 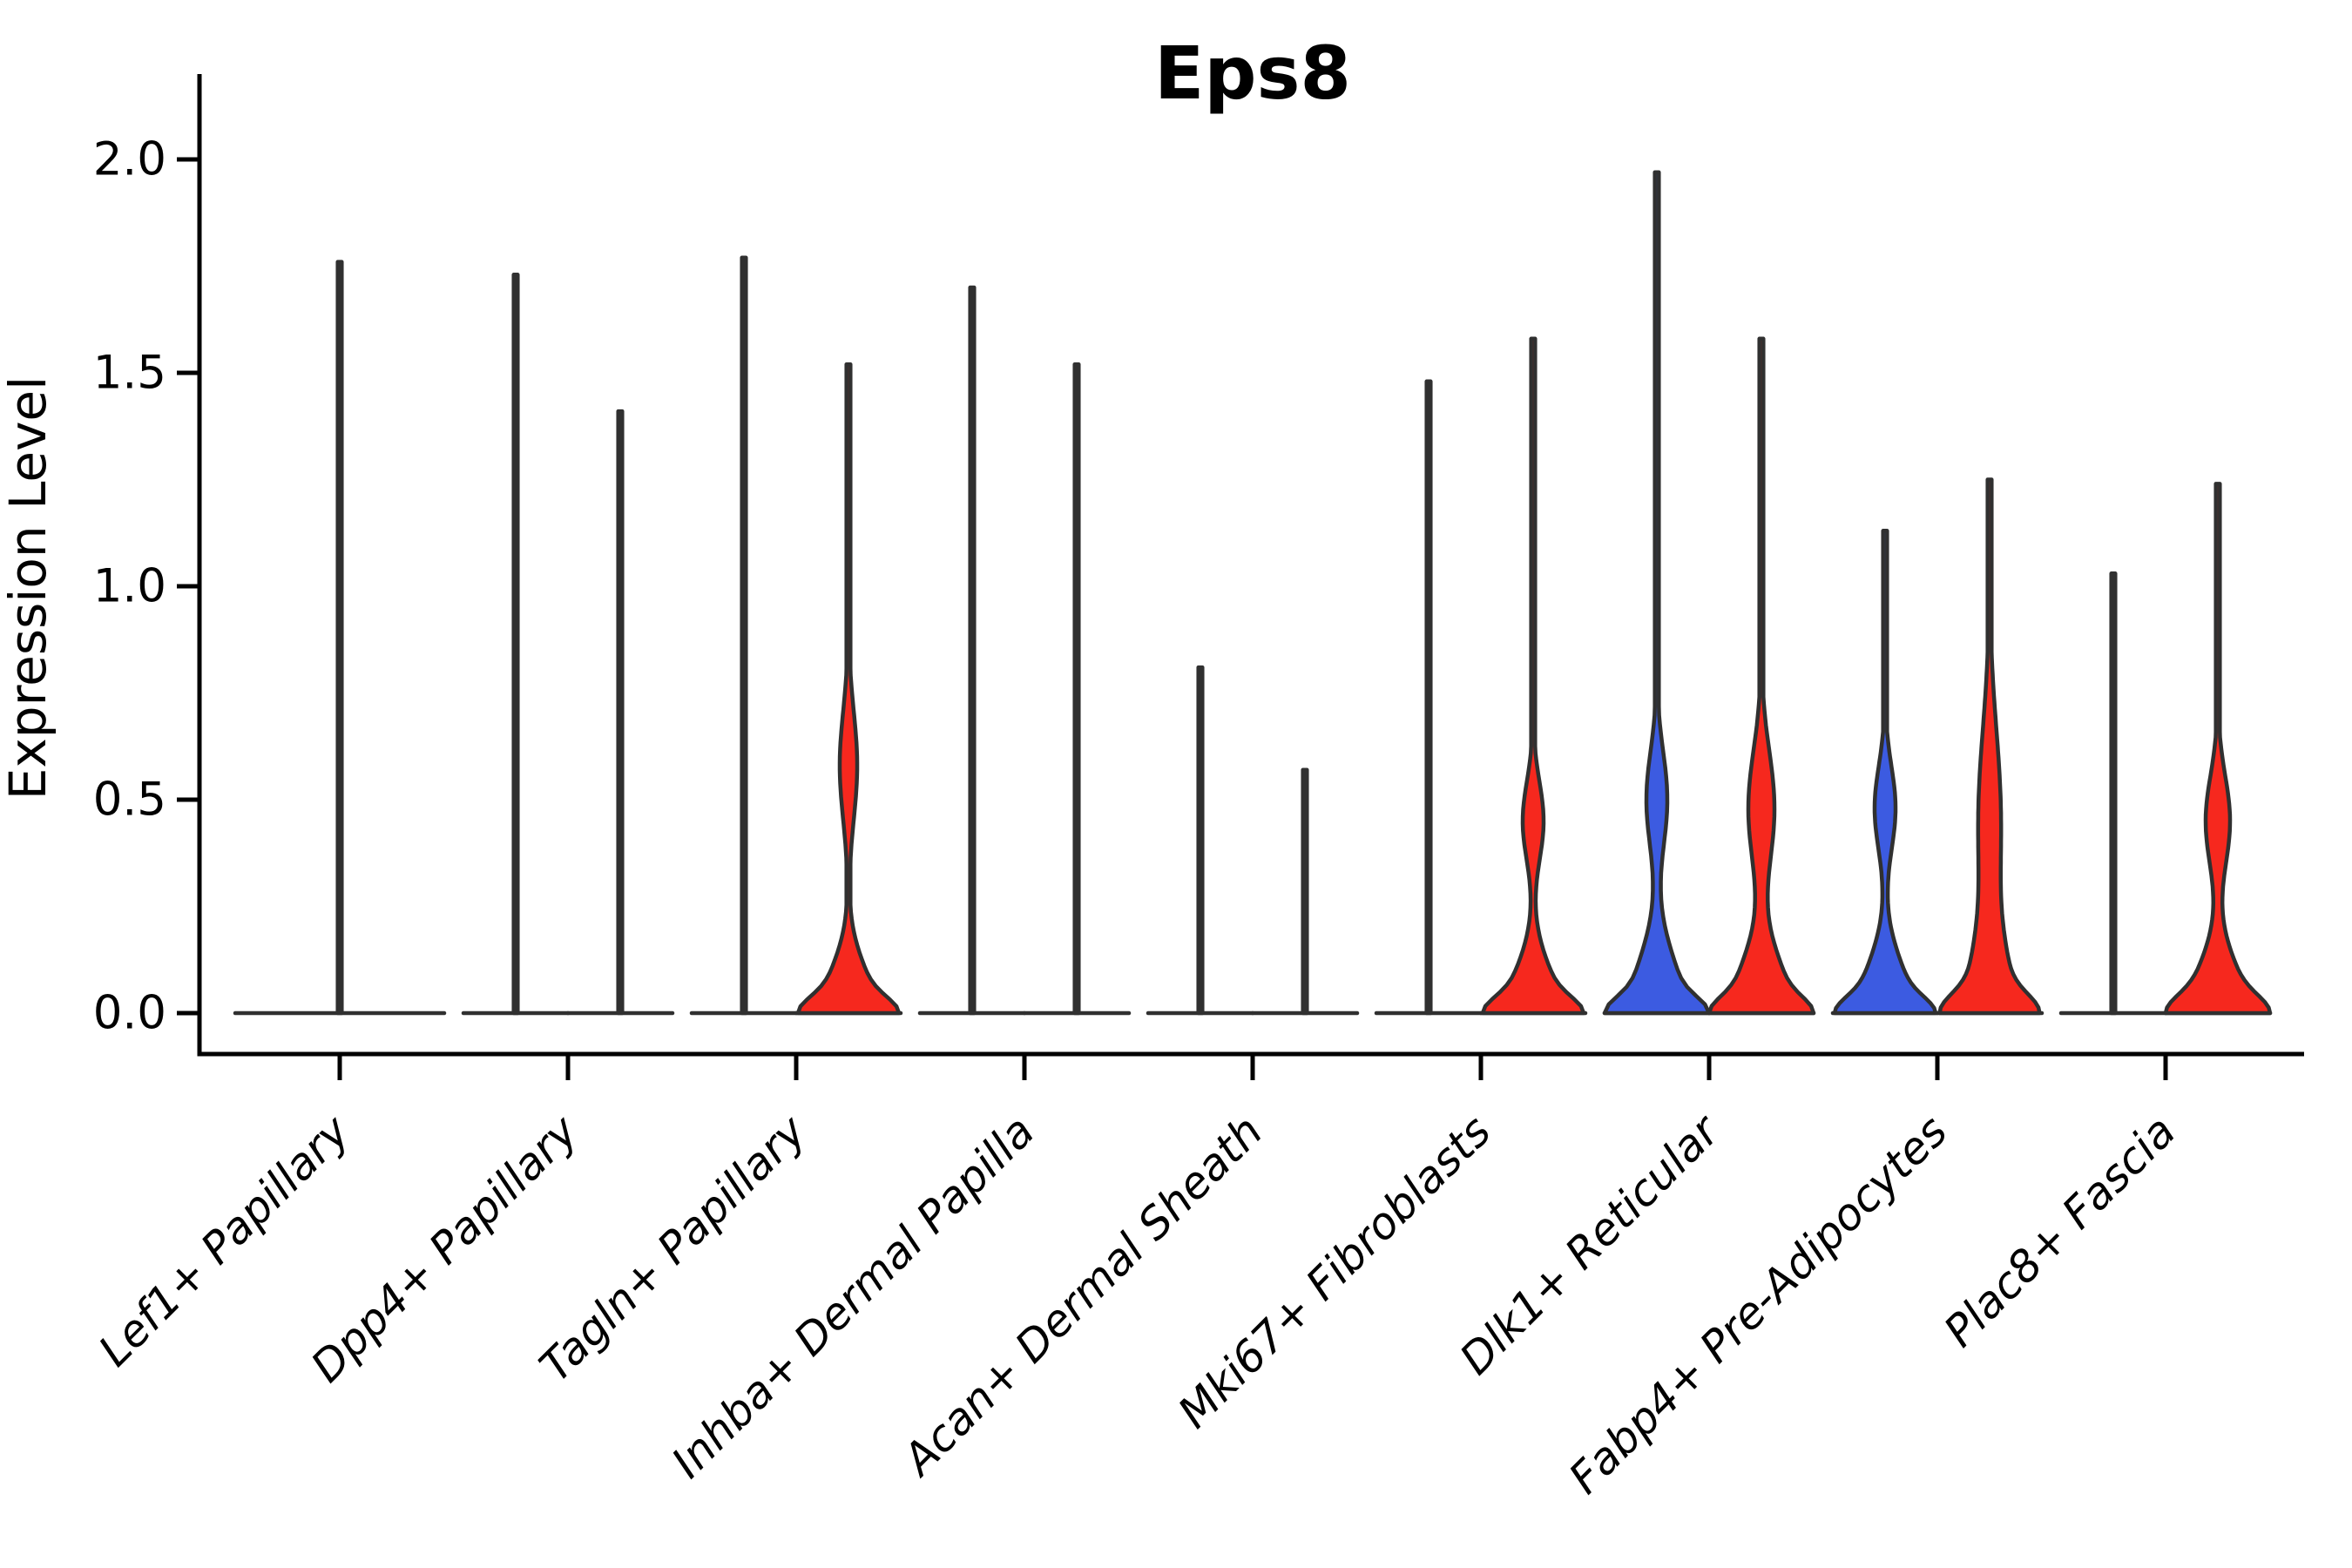 I want to click on x-tick-label: Lef1+ Papillary, so click(x=225, y=1240).